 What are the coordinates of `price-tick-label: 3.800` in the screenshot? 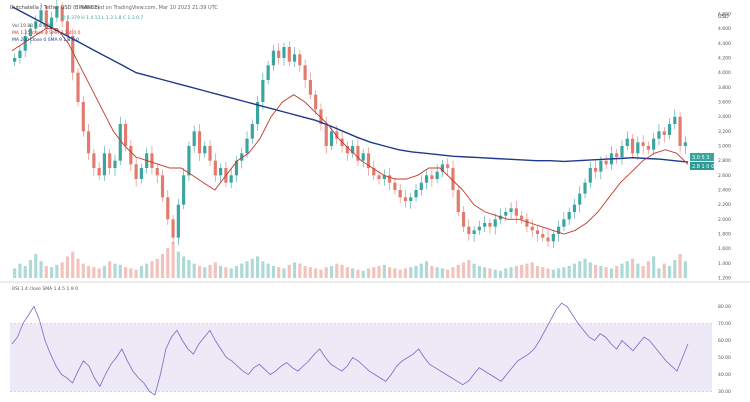 It's located at (724, 88).